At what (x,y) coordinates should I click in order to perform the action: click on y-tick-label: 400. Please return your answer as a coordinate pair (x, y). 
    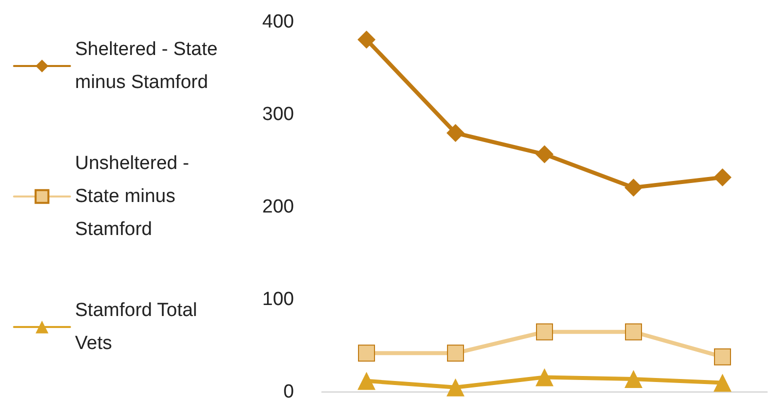
    Looking at the image, I should click on (278, 22).